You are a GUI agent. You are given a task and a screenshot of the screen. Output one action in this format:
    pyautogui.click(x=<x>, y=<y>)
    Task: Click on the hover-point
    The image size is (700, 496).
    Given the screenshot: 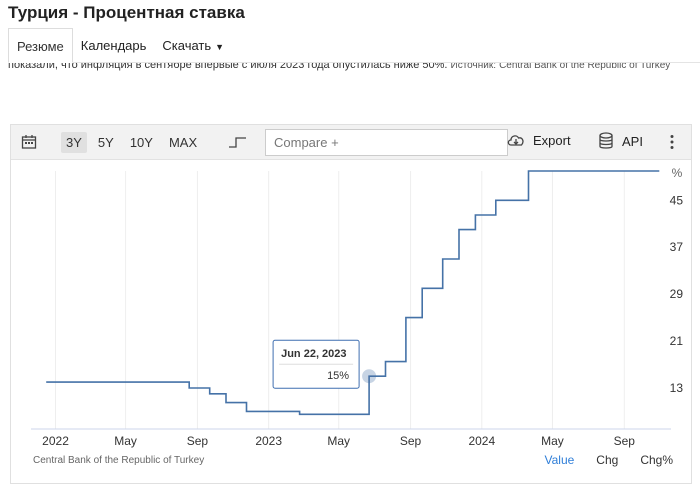 What is the action you would take?
    pyautogui.click(x=369, y=376)
    